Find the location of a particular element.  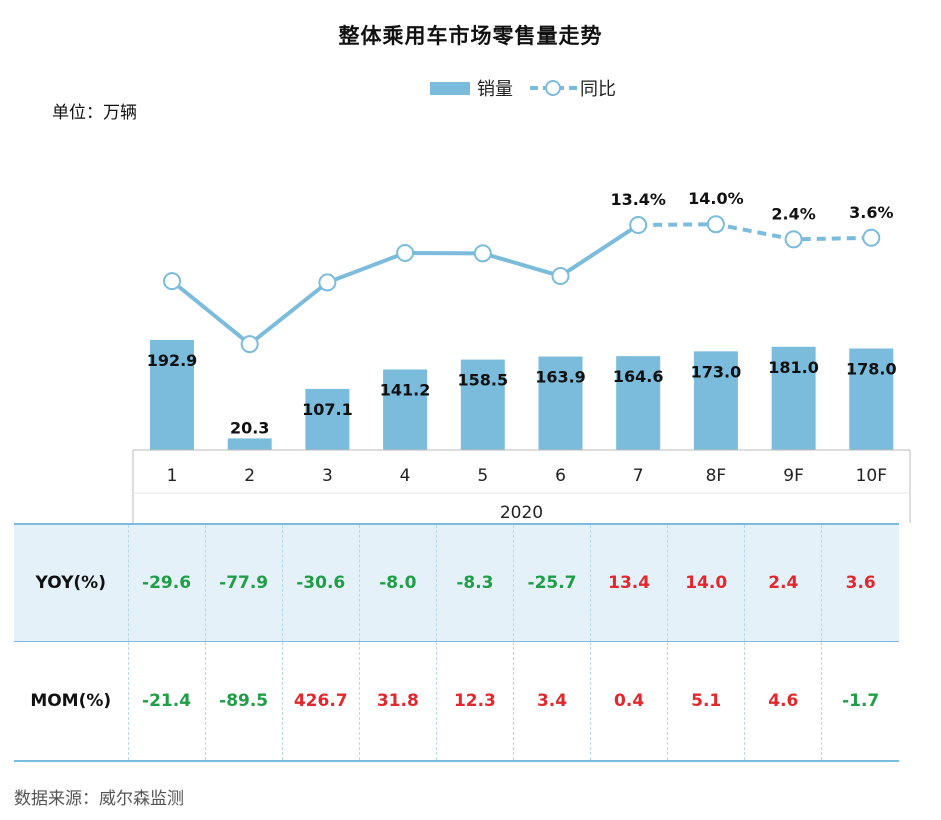

yoy-line-solid is located at coordinates (405, 285).